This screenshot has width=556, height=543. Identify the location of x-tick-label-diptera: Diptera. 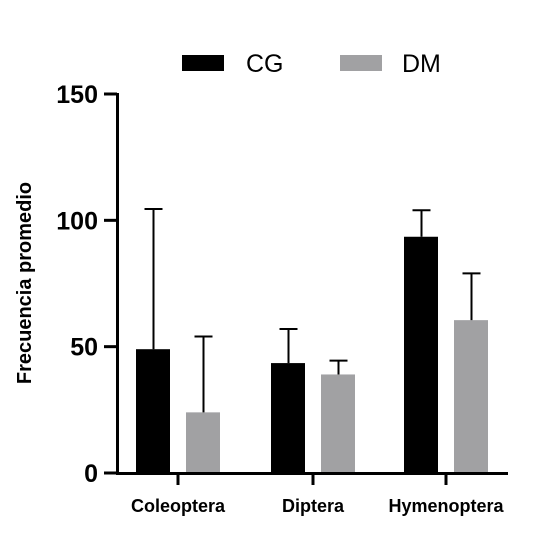
(313, 506).